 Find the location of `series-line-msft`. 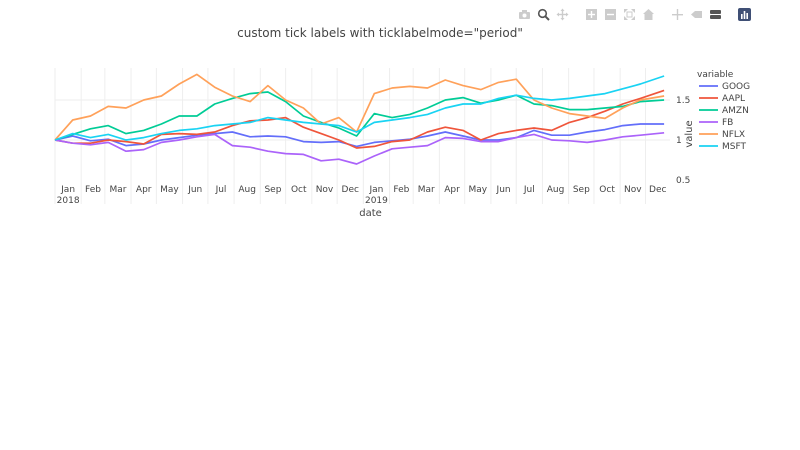

series-line-msft is located at coordinates (359, 108).